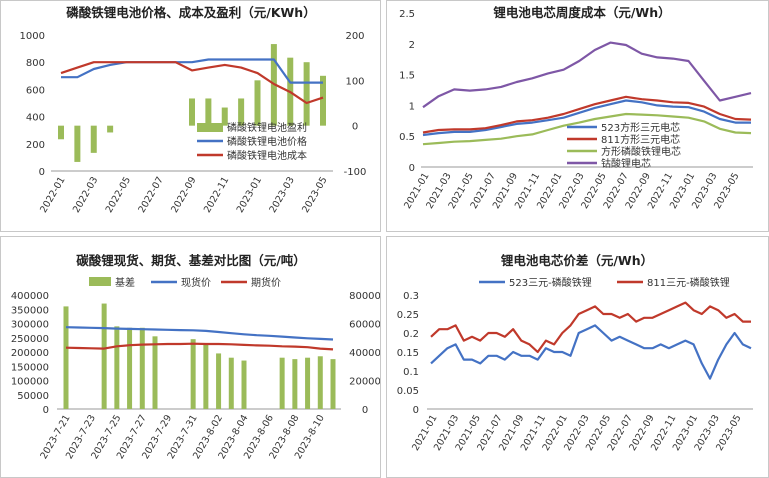 The width and height of the screenshot is (769, 478). What do you see at coordinates (192, 71) in the screenshot?
I see `price-line` at bounding box center [192, 71].